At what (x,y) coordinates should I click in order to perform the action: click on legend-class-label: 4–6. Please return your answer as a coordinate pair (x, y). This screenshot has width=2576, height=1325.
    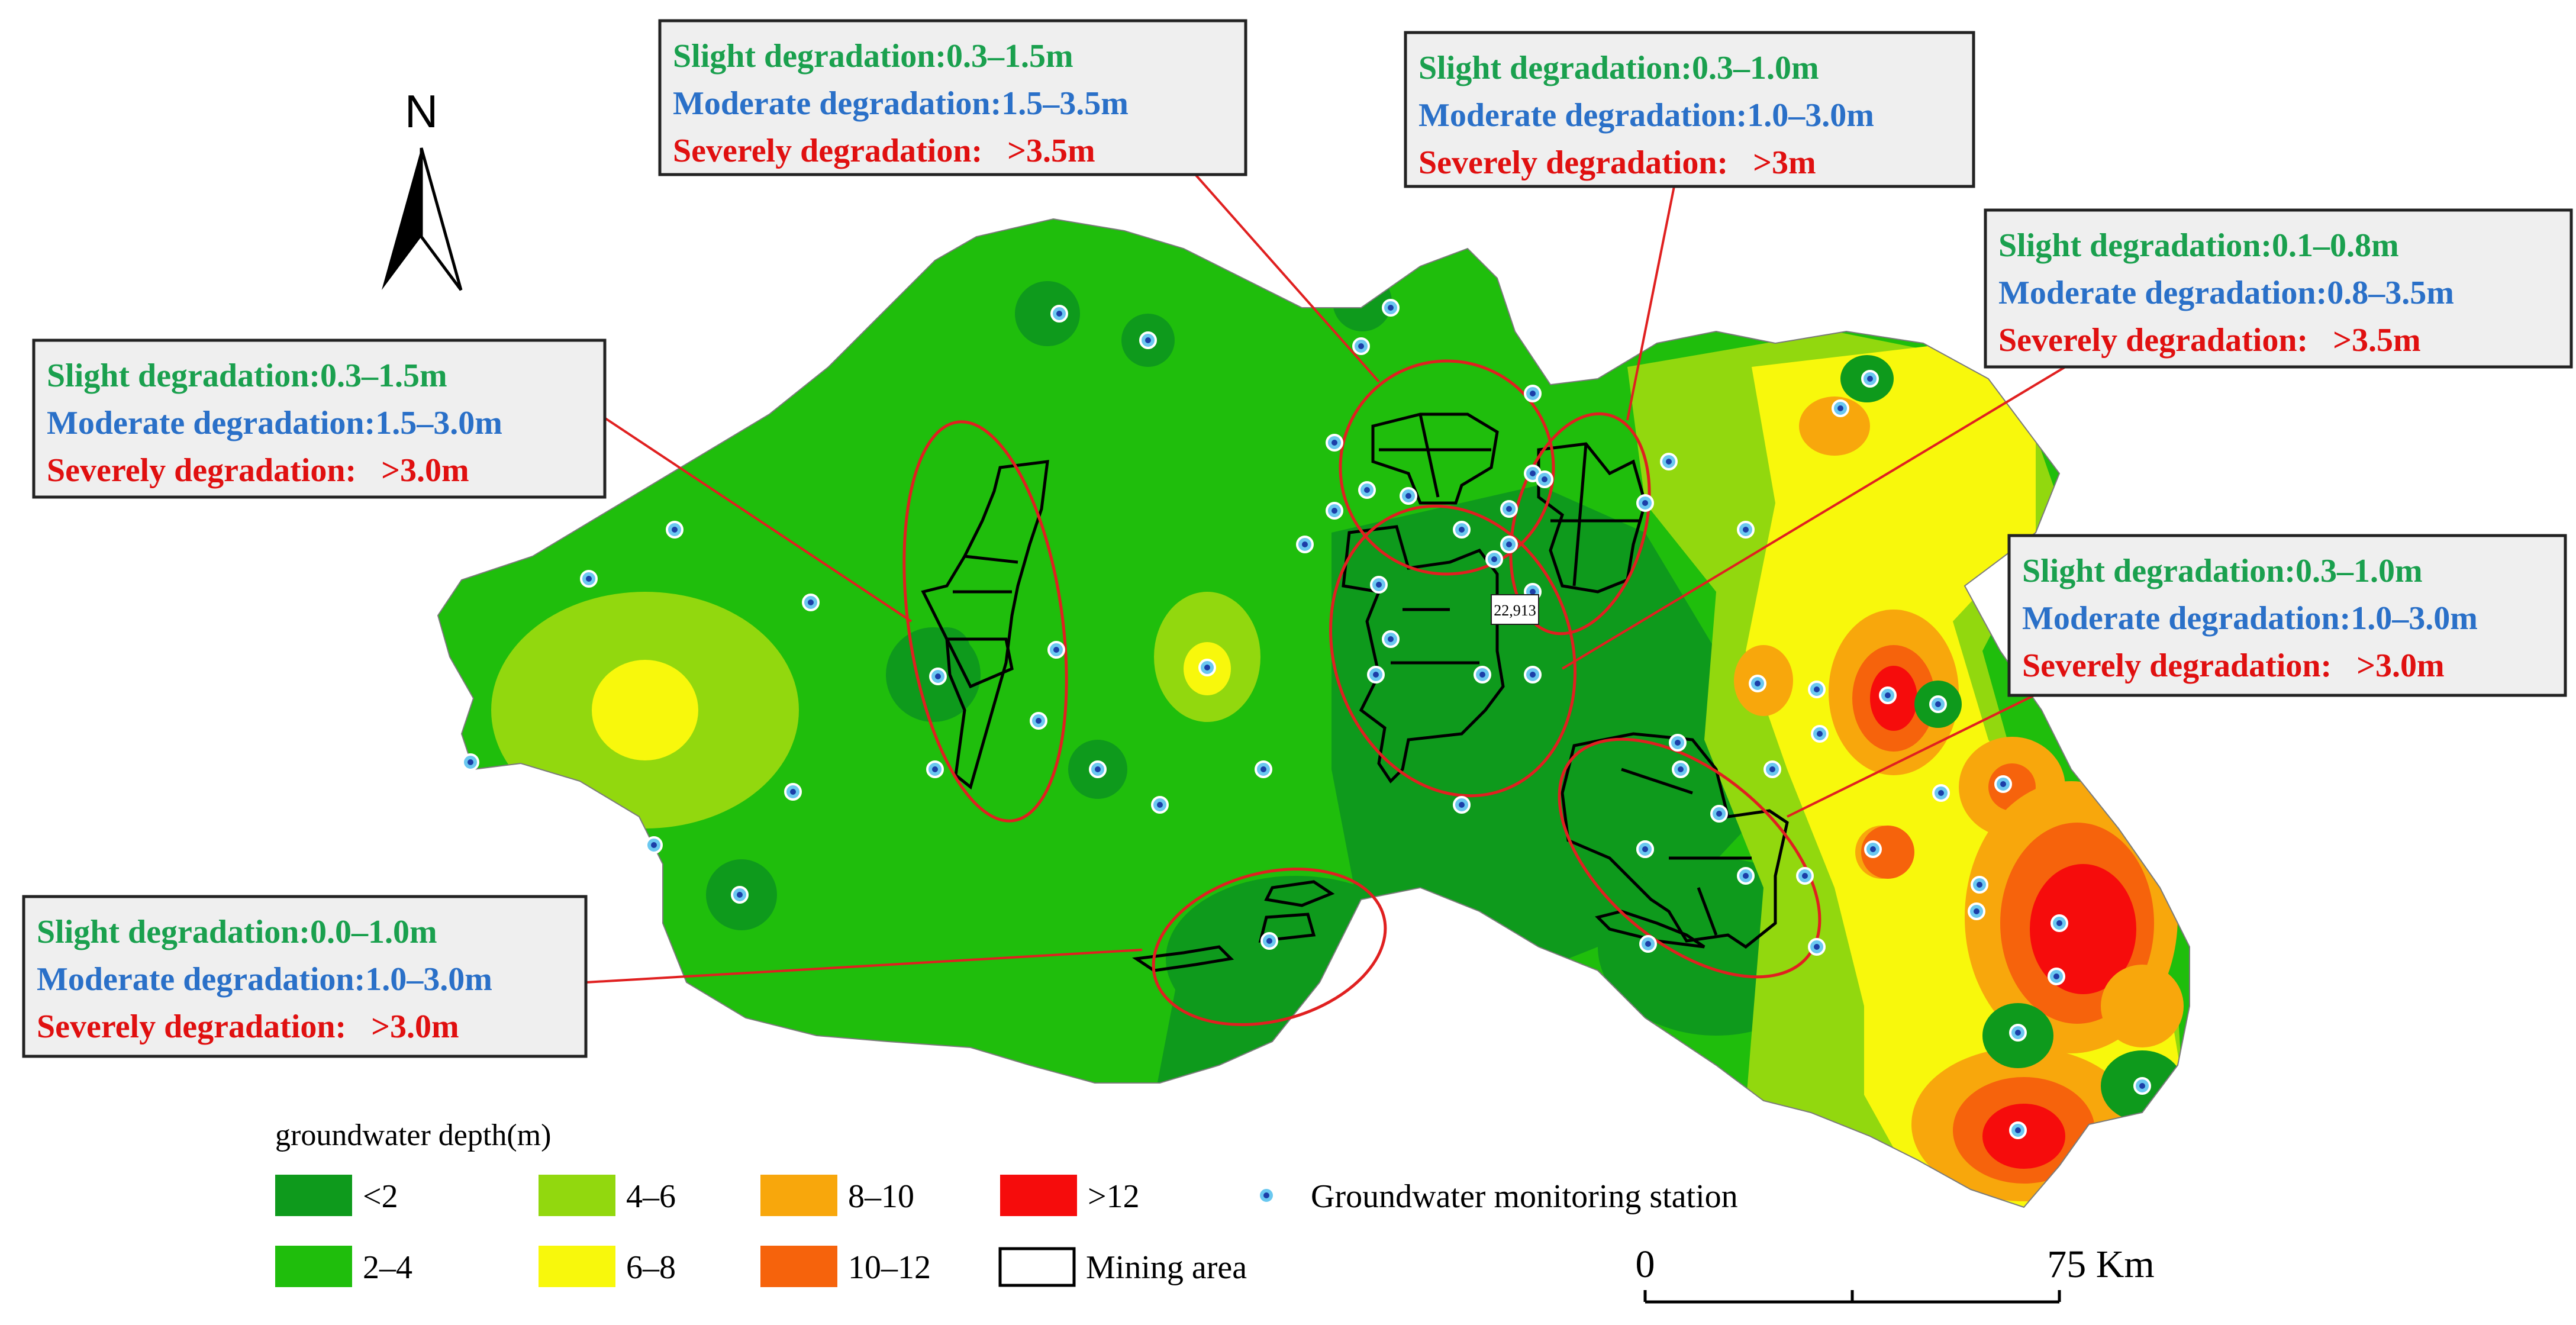
    Looking at the image, I should click on (651, 1197).